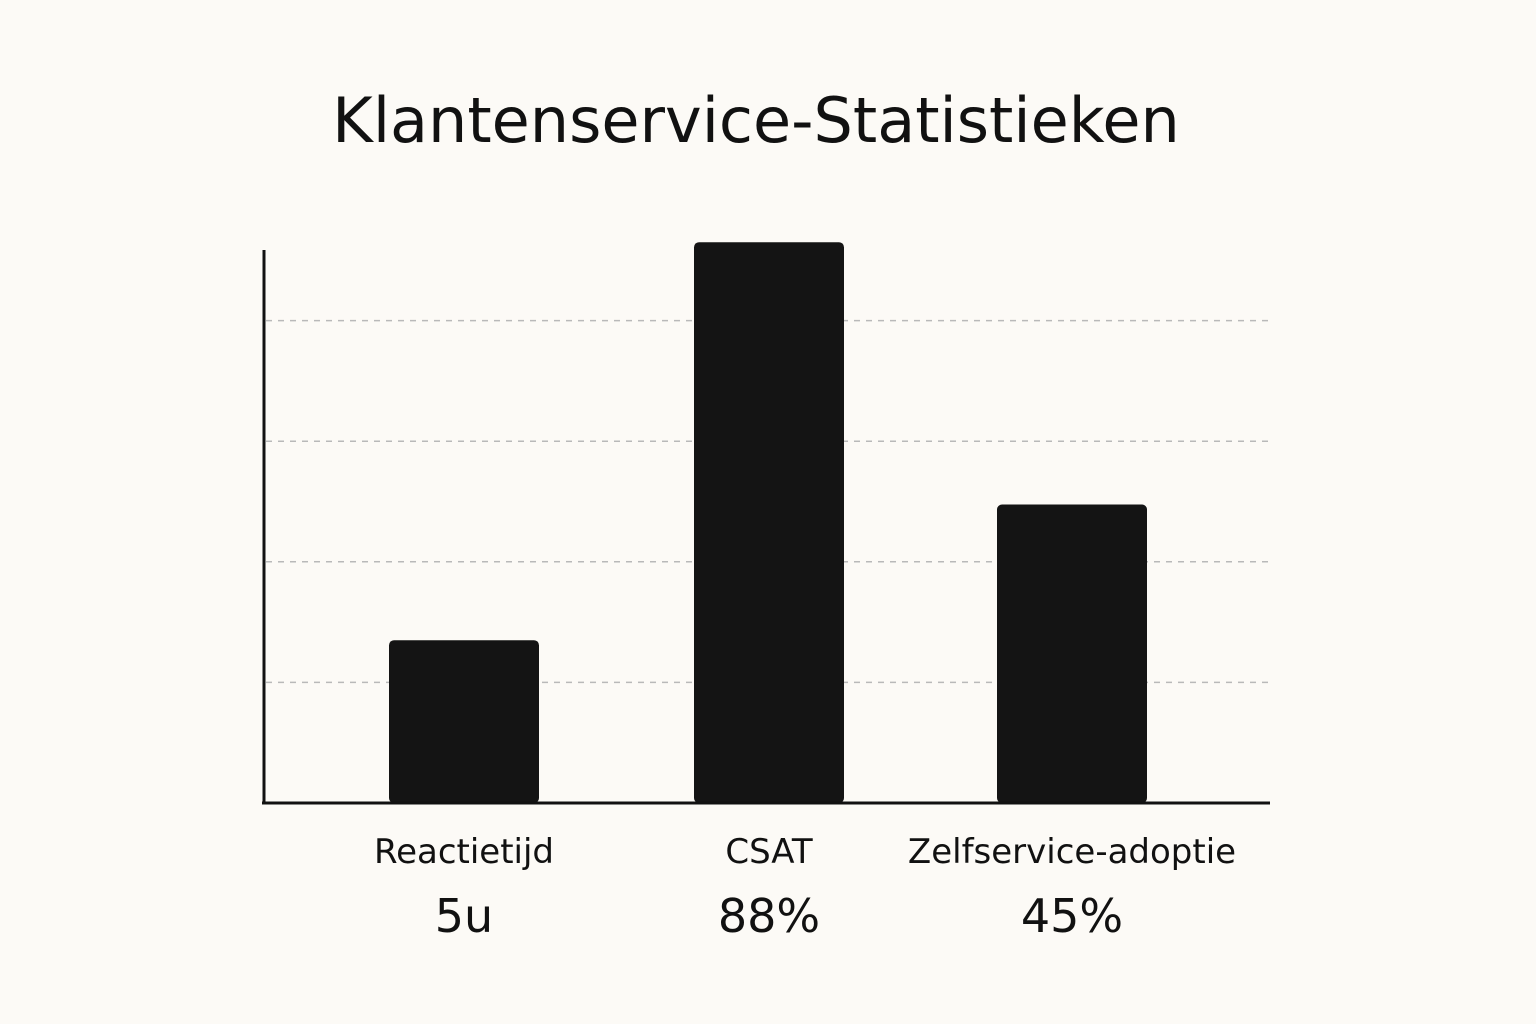  What do you see at coordinates (756, 120) in the screenshot?
I see `chart-title: Klantenservice-Statistieken` at bounding box center [756, 120].